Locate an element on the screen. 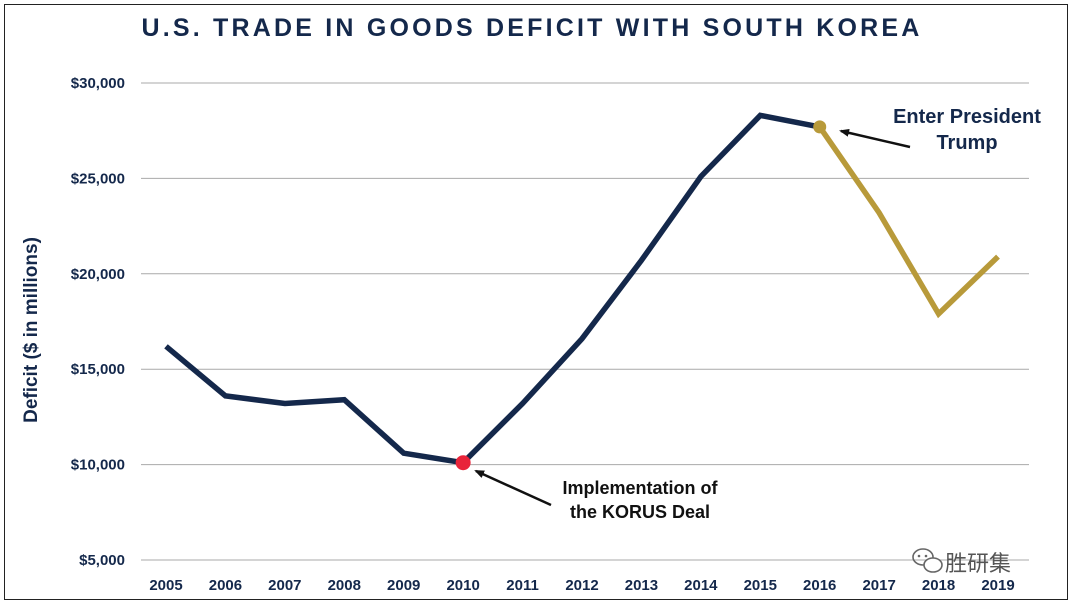  x-tick-label: 2013 is located at coordinates (641, 585).